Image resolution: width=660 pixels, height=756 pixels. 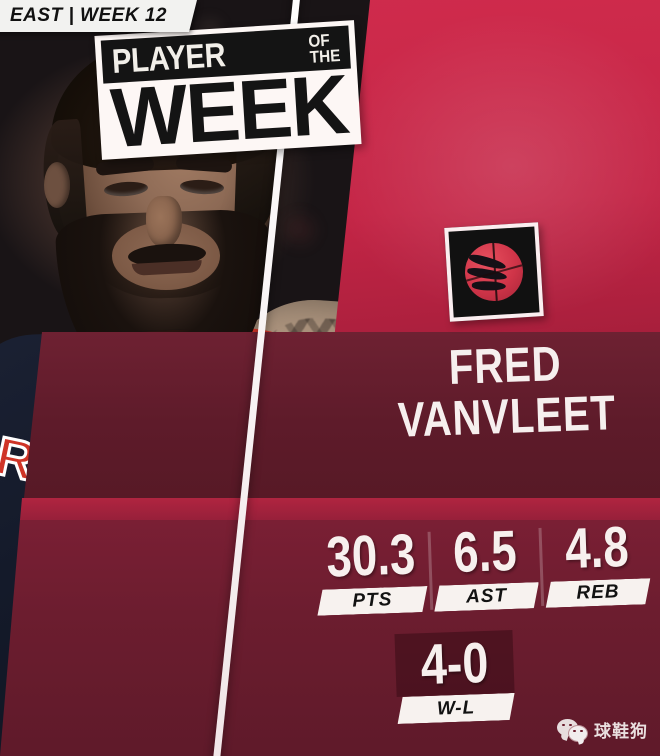 I want to click on stat-label-strip: AST, so click(x=486, y=597).